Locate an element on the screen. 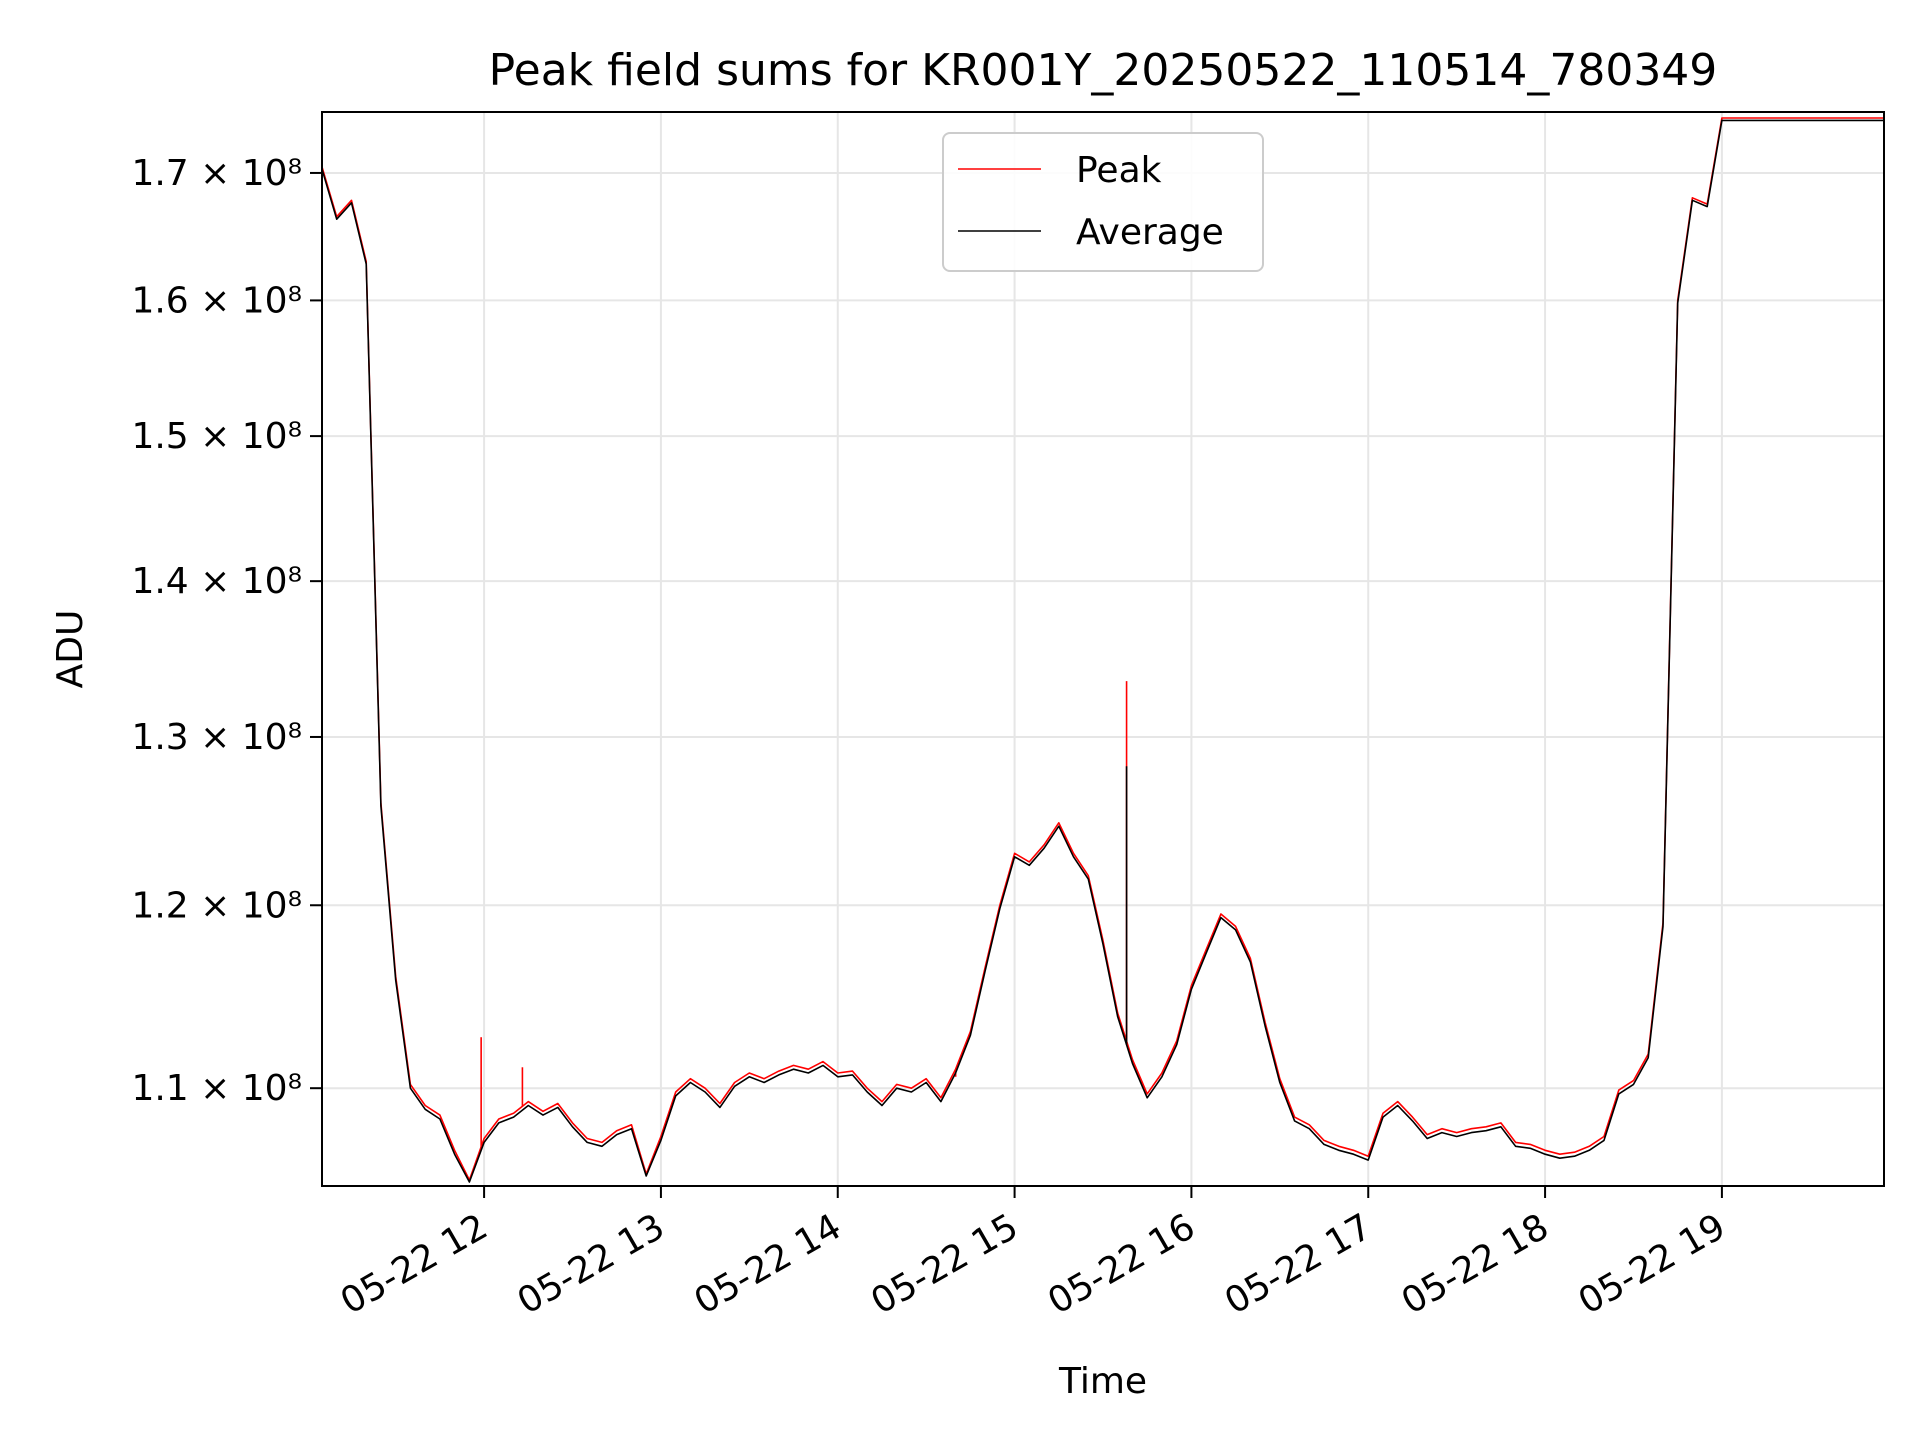  y-axis-label: ADU is located at coordinates (70, 649).